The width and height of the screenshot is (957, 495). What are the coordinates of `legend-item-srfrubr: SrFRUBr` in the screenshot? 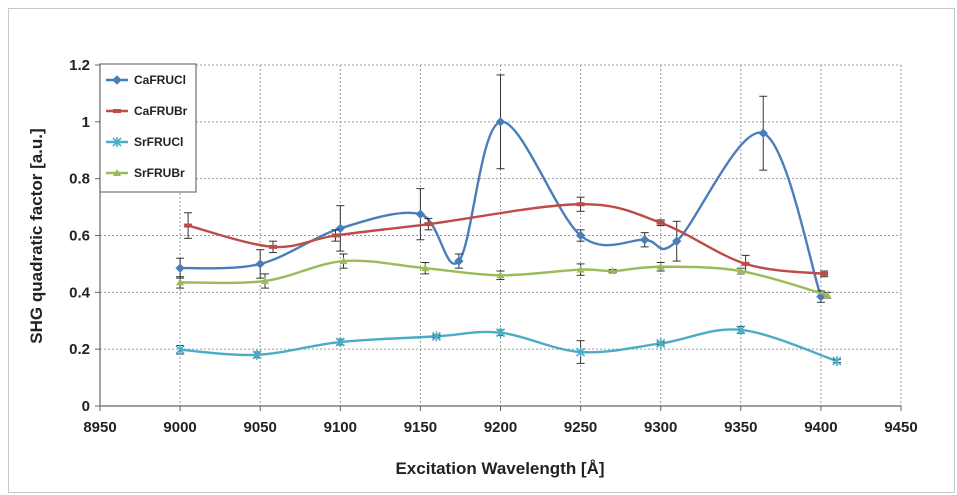 It's located at (145, 173).